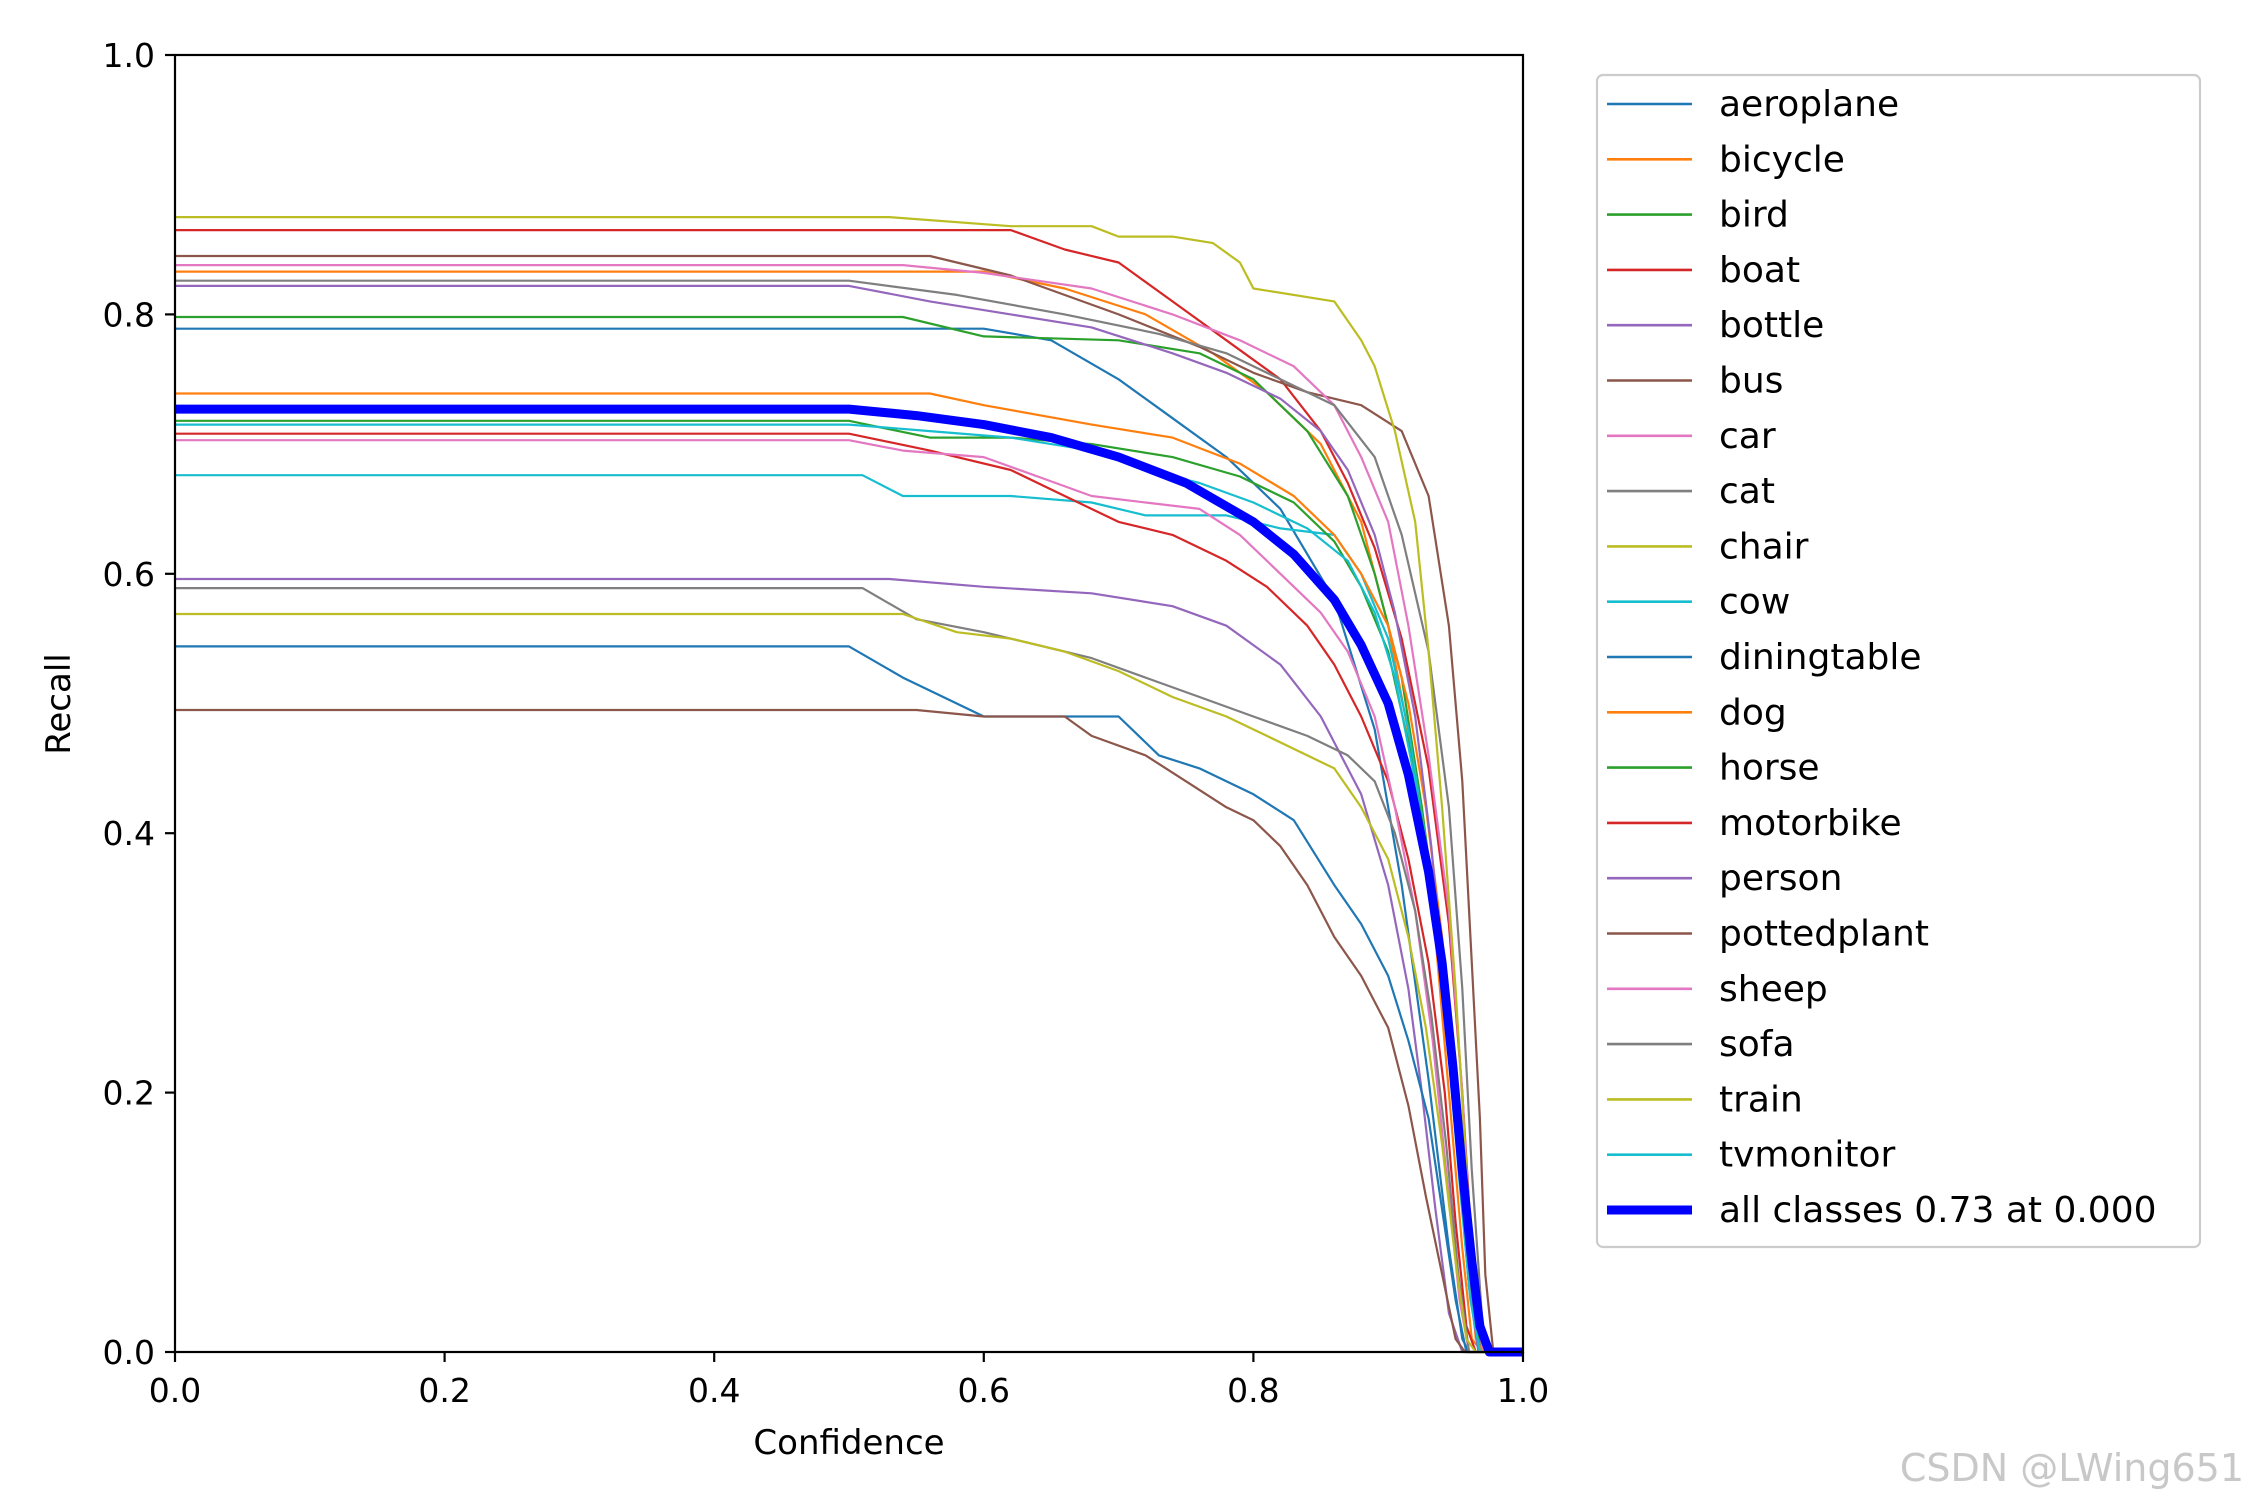  Describe the element at coordinates (1747, 436) in the screenshot. I see `legend-label: car` at that location.